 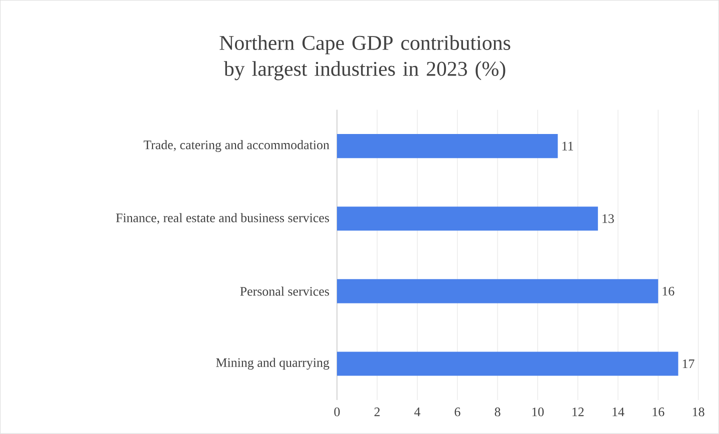 I want to click on x-tick-label: 6, so click(x=457, y=412).